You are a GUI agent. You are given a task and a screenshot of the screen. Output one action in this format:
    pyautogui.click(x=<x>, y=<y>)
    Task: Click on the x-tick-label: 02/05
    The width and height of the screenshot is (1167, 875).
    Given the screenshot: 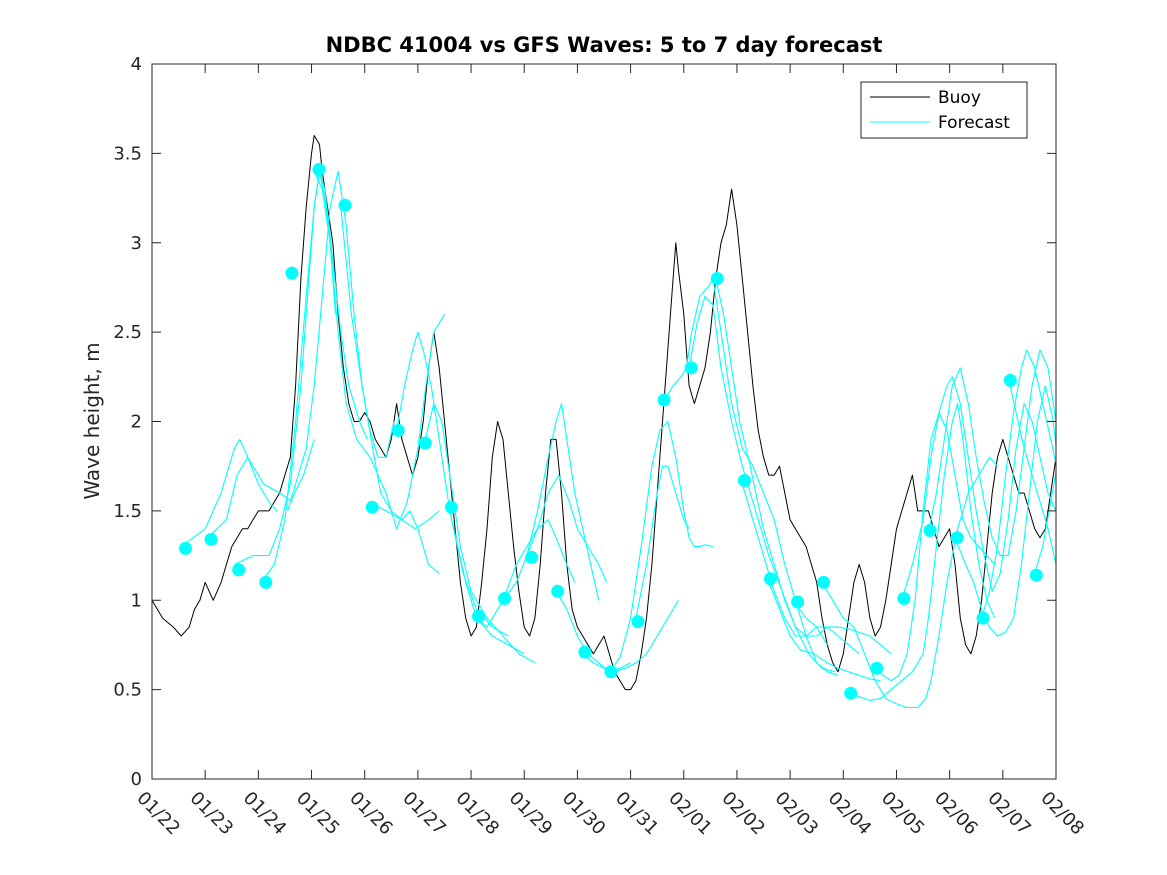 What is the action you would take?
    pyautogui.click(x=903, y=814)
    